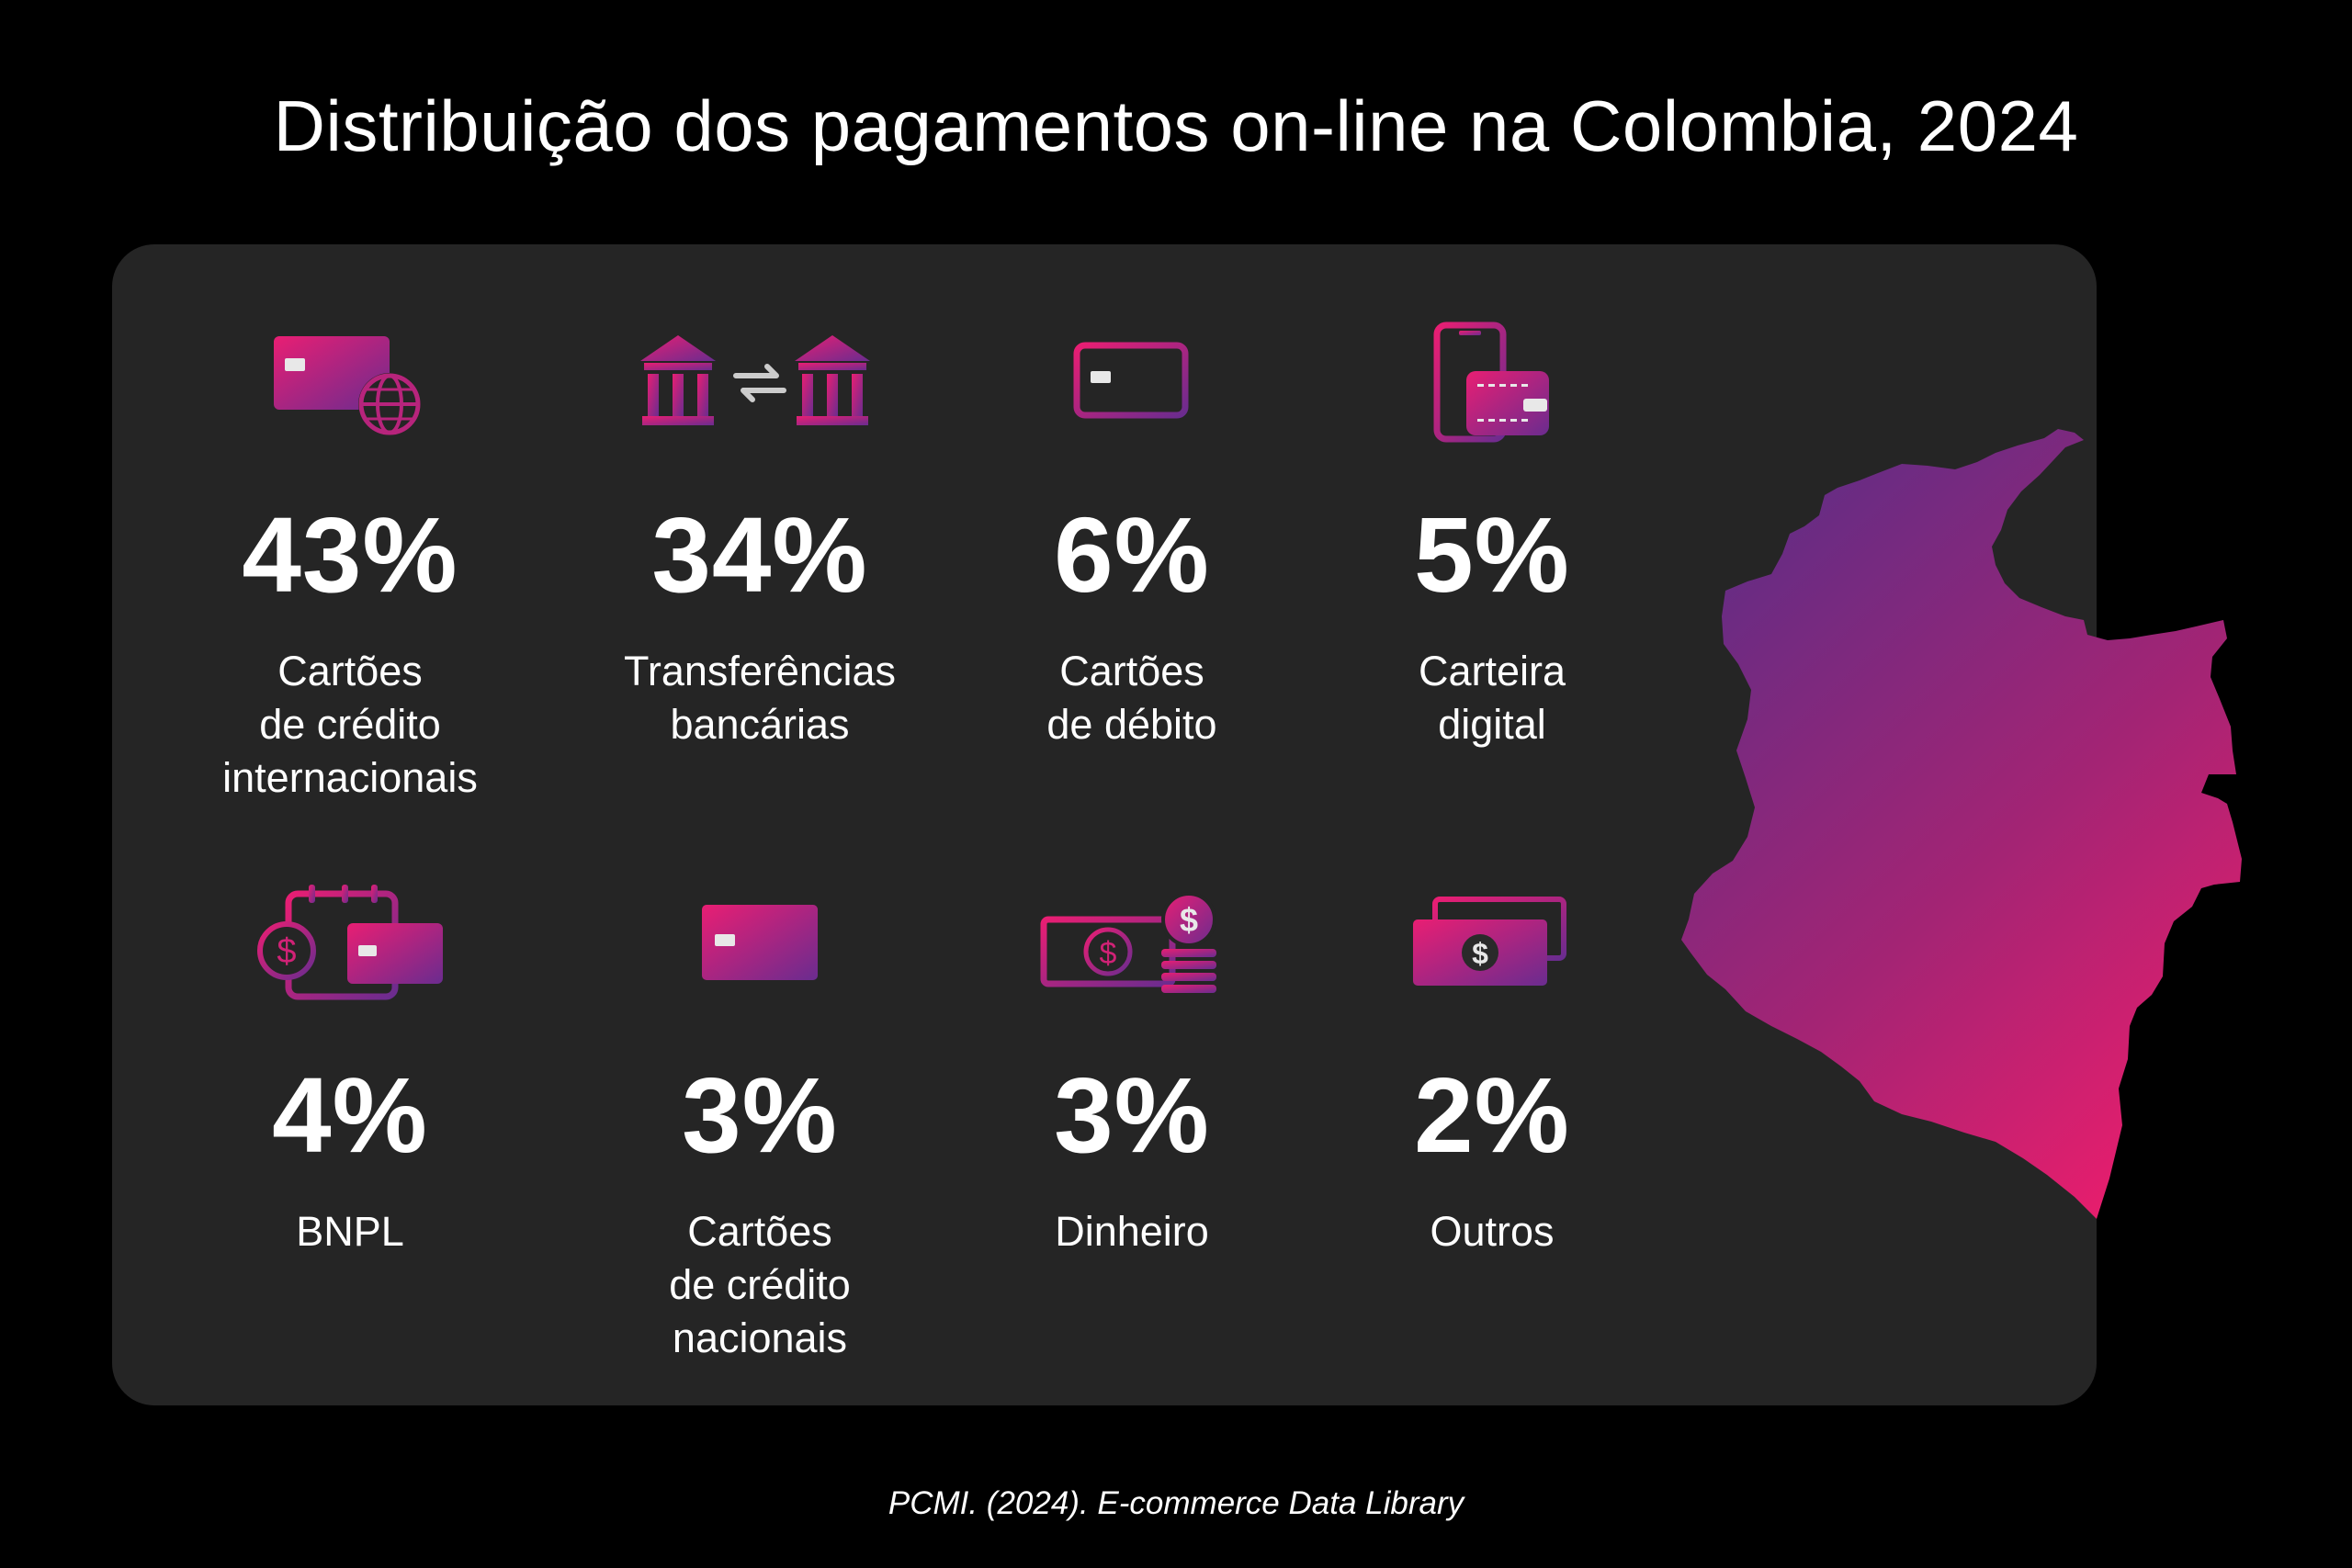 Image resolution: width=2352 pixels, height=1568 pixels. What do you see at coordinates (350, 1115) in the screenshot?
I see `stat-value: 4%` at bounding box center [350, 1115].